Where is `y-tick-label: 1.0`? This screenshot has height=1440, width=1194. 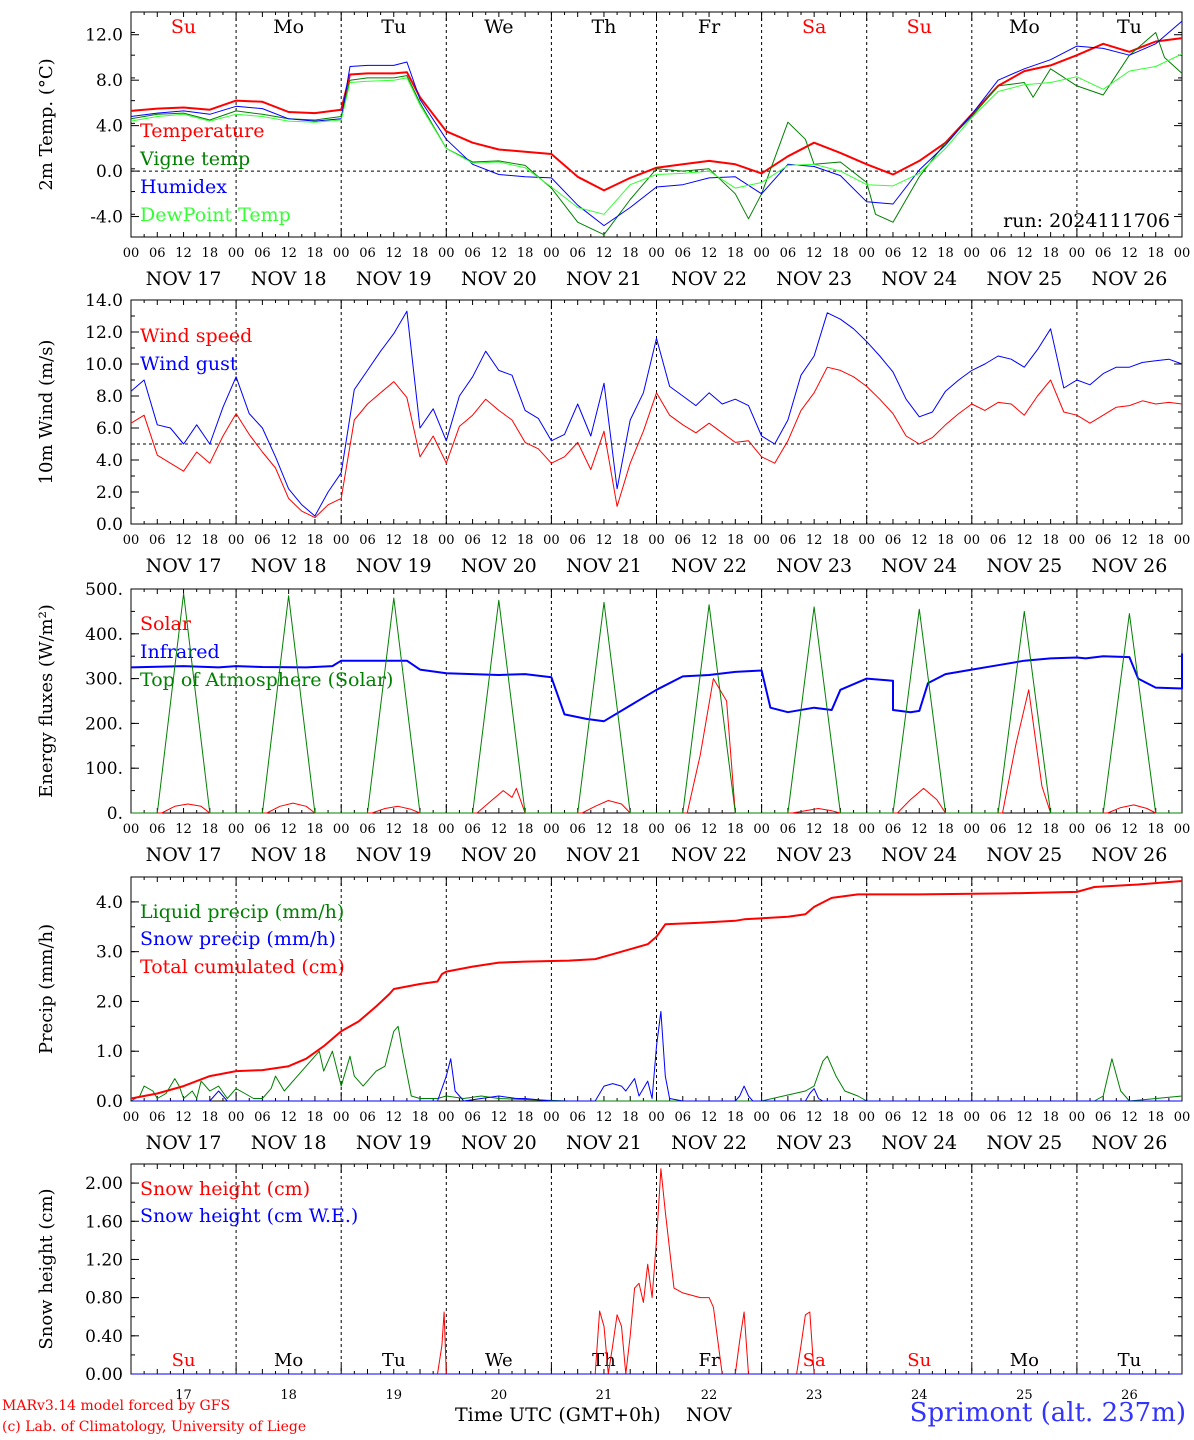
y-tick-label: 1.0 is located at coordinates (109, 1052).